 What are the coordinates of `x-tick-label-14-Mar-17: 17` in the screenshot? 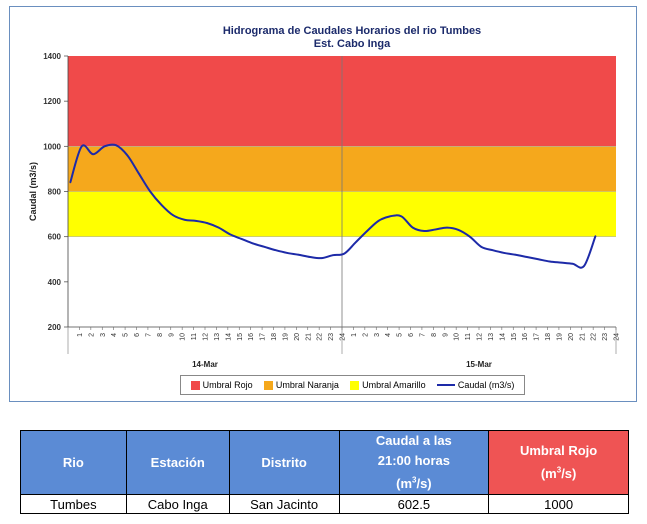 It's located at (263, 337).